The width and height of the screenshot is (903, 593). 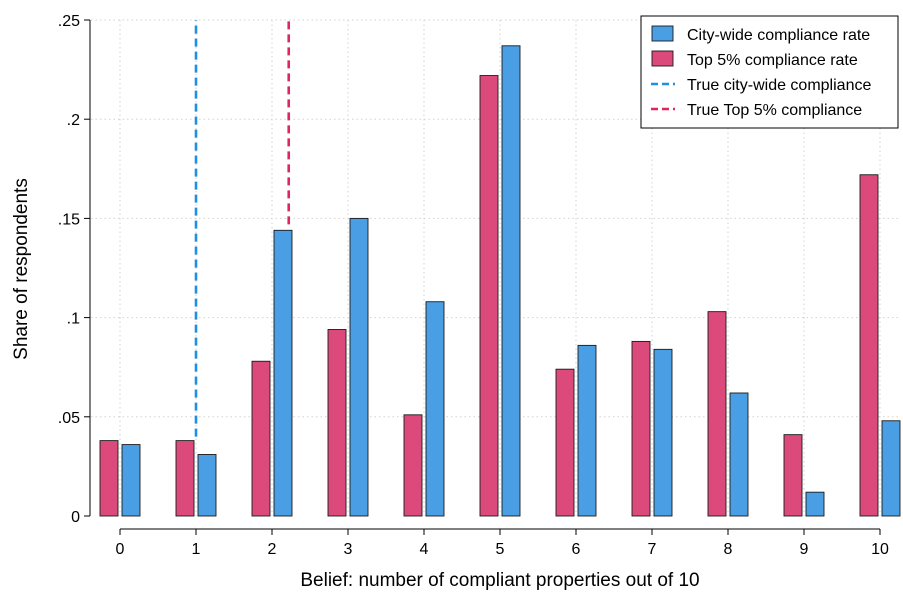 I want to click on x-tick-label: 7, so click(x=652, y=549).